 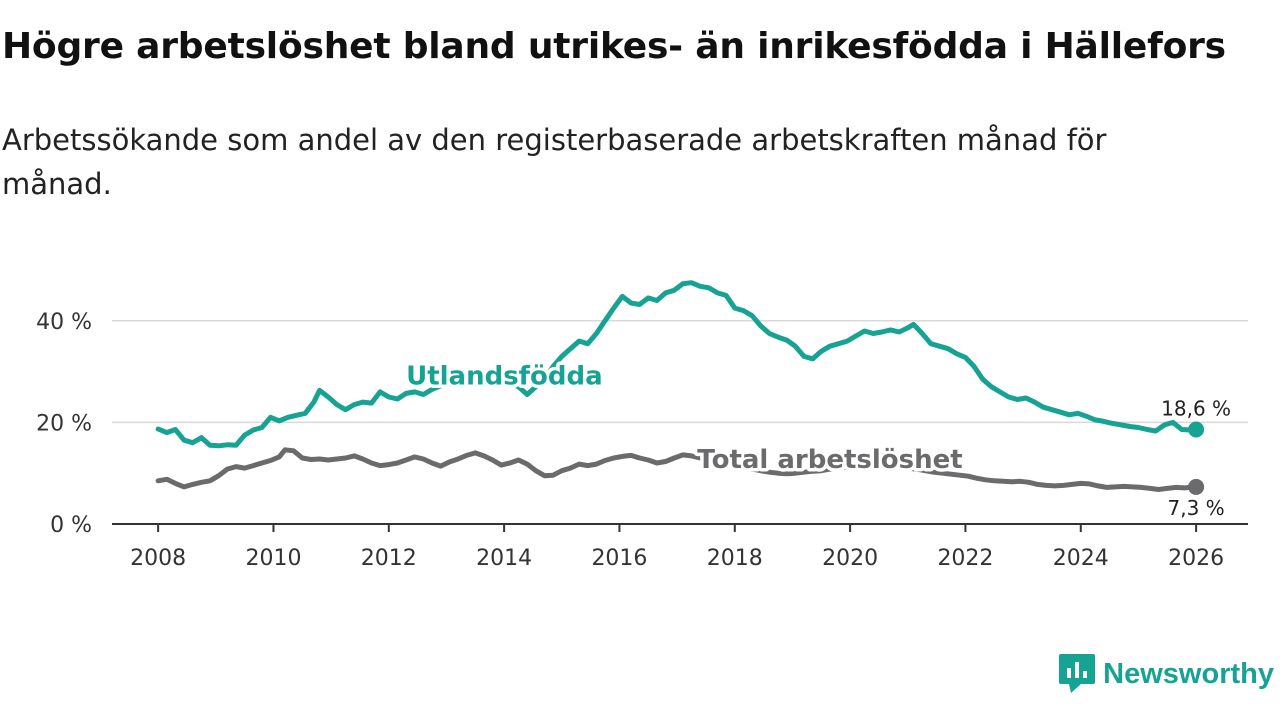 I want to click on gridlines, so click(x=680, y=372).